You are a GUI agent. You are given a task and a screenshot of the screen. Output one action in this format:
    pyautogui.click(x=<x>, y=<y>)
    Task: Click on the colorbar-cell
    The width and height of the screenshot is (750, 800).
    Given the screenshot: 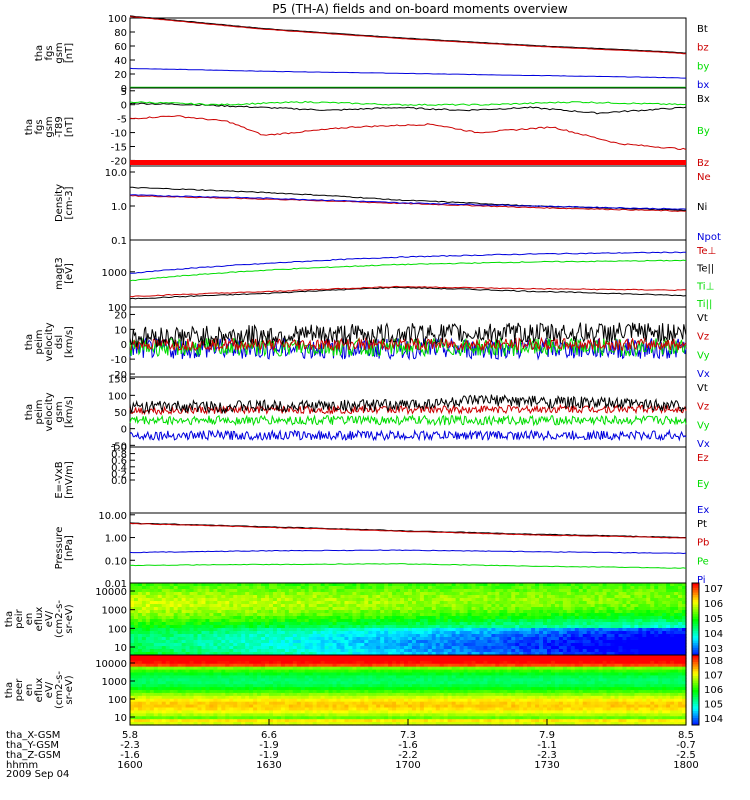 What is the action you would take?
    pyautogui.click(x=695, y=652)
    